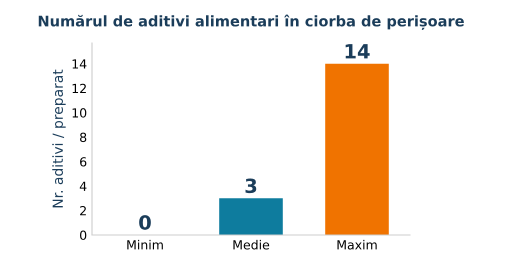 This screenshot has height=269, width=506. Describe the element at coordinates (251, 245) in the screenshot. I see `x-tick-label: Medie` at that location.